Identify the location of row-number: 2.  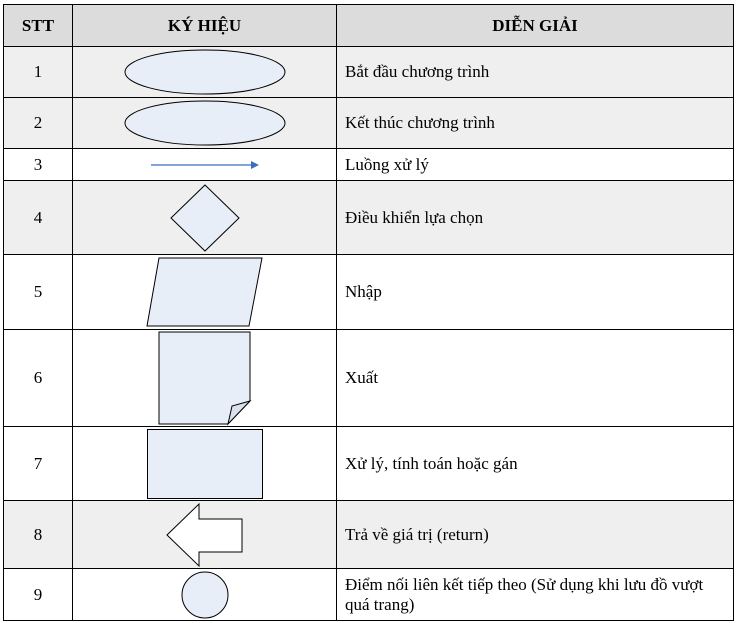
(38, 123).